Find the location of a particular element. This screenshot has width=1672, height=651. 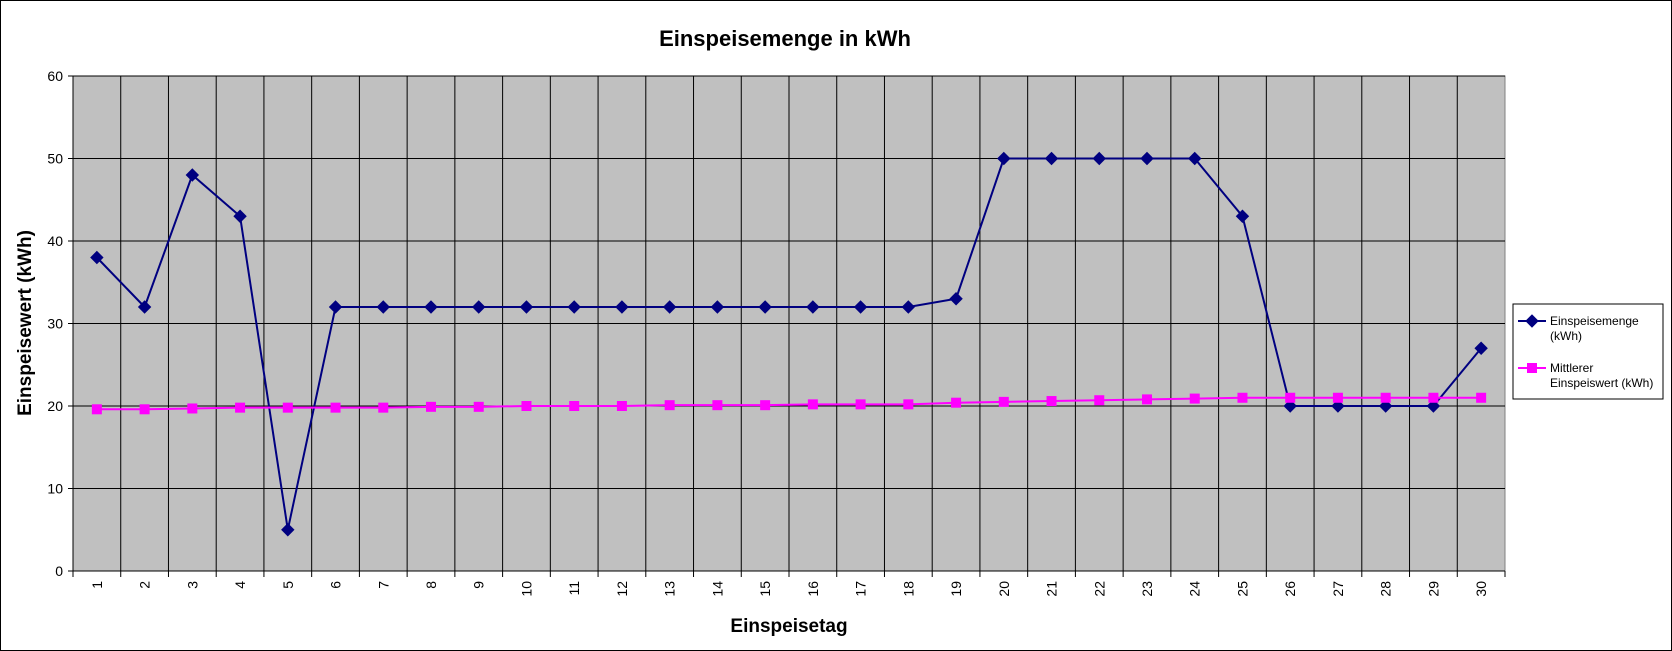

legend-item-2: Mittlerer Einspeiswert (kWh) is located at coordinates (1585, 375).